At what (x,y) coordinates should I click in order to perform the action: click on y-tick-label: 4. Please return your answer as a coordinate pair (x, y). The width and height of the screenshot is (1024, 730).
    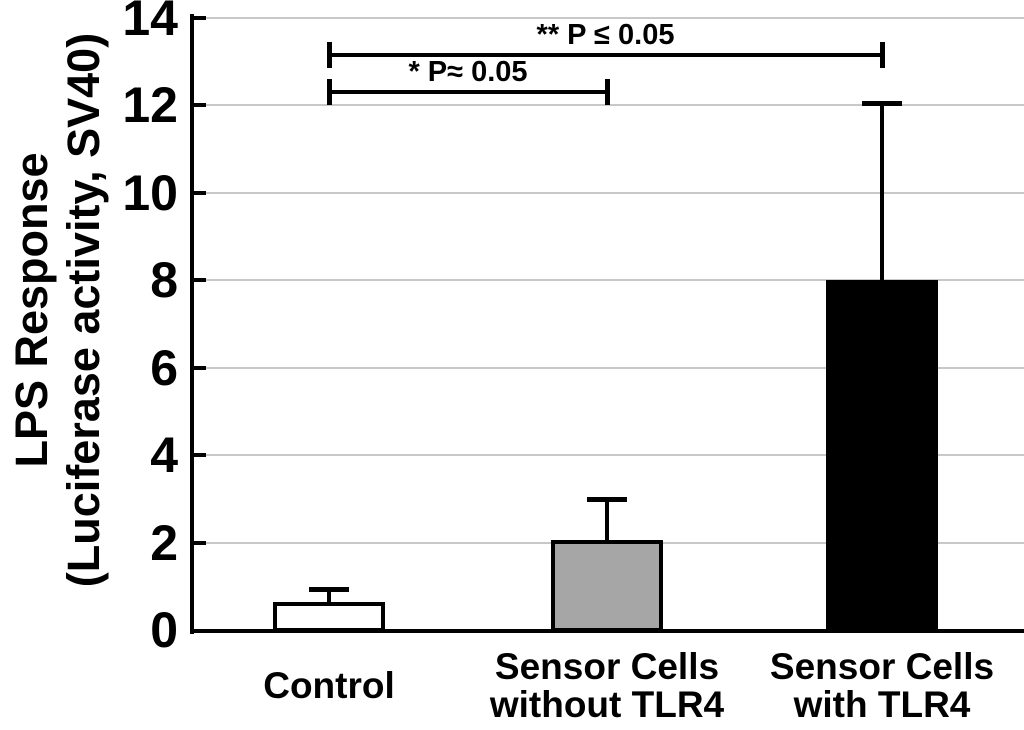
    Looking at the image, I should click on (164, 455).